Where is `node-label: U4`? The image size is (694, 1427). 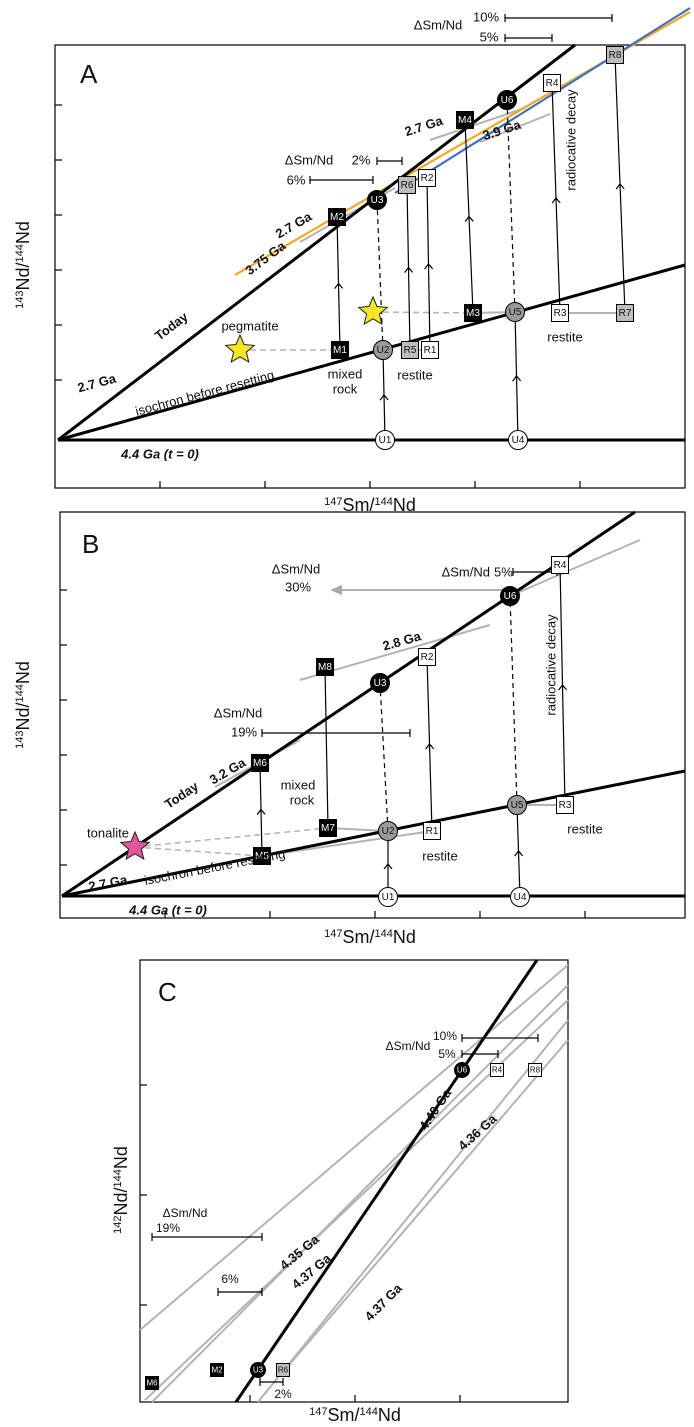
node-label: U4 is located at coordinates (518, 440).